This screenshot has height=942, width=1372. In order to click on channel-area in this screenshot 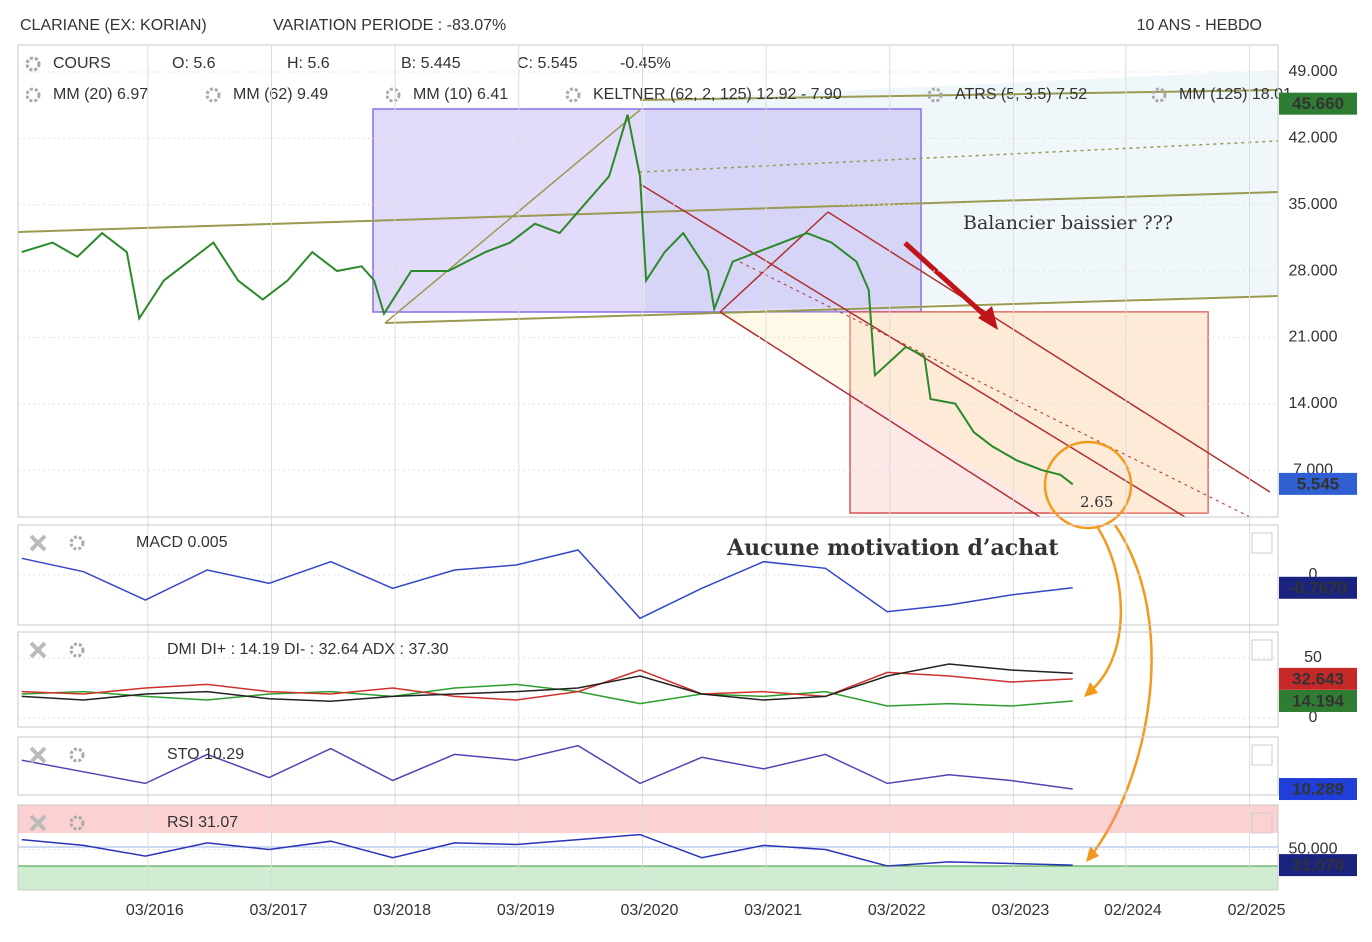, I will do `click(964, 412)`.